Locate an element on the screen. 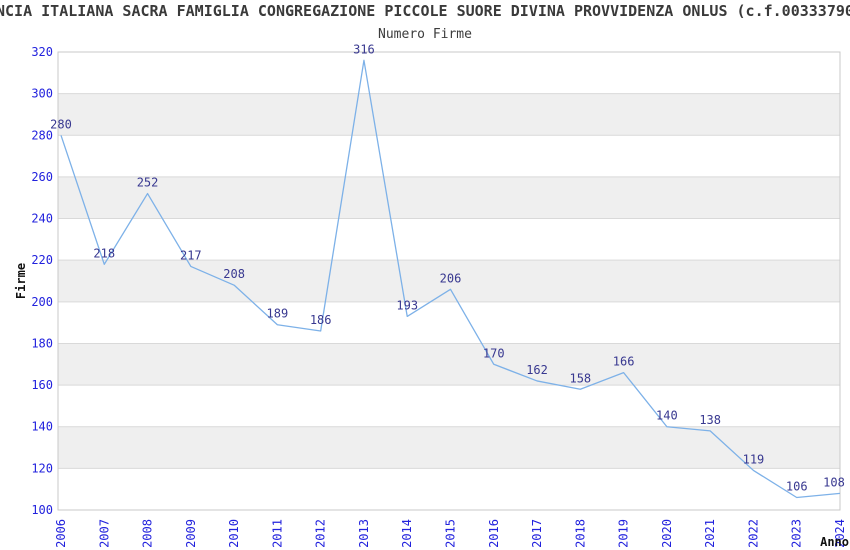  data-label: 193 is located at coordinates (407, 305).